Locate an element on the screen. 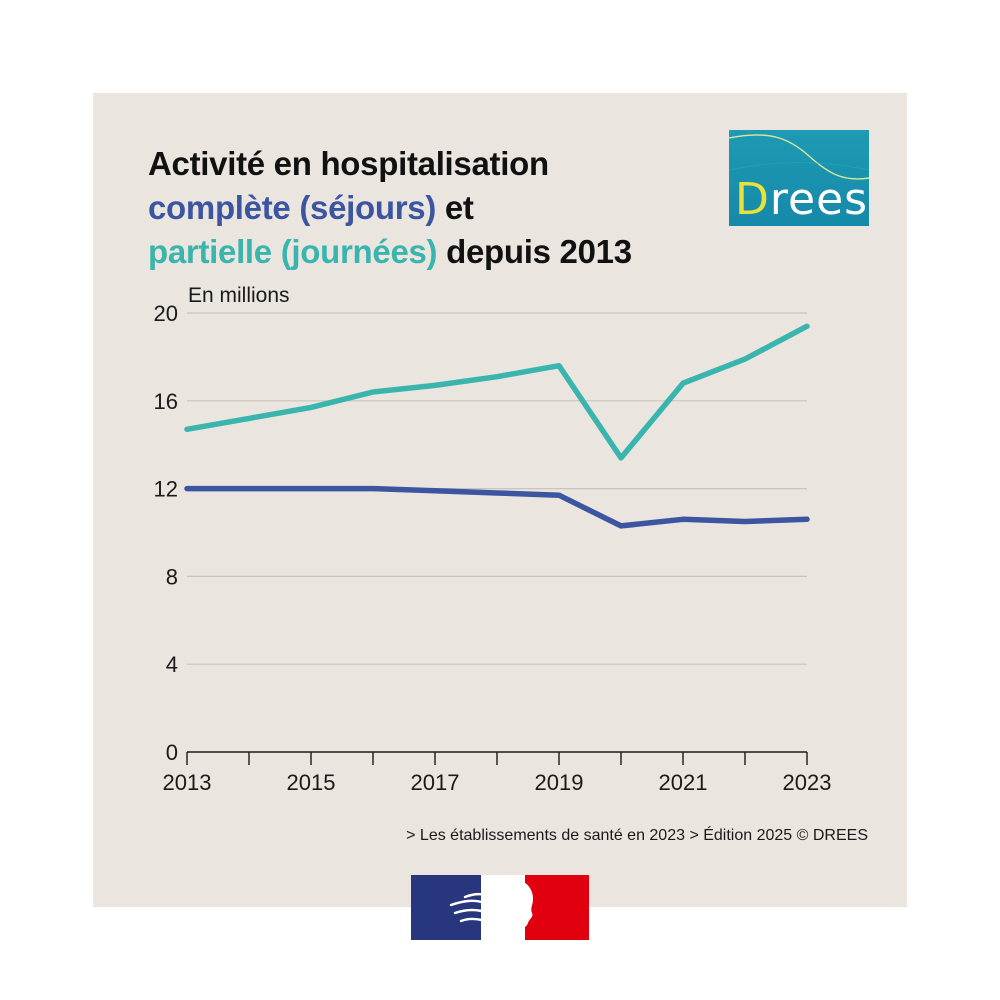  title-line-2-rest: et is located at coordinates (455, 207).